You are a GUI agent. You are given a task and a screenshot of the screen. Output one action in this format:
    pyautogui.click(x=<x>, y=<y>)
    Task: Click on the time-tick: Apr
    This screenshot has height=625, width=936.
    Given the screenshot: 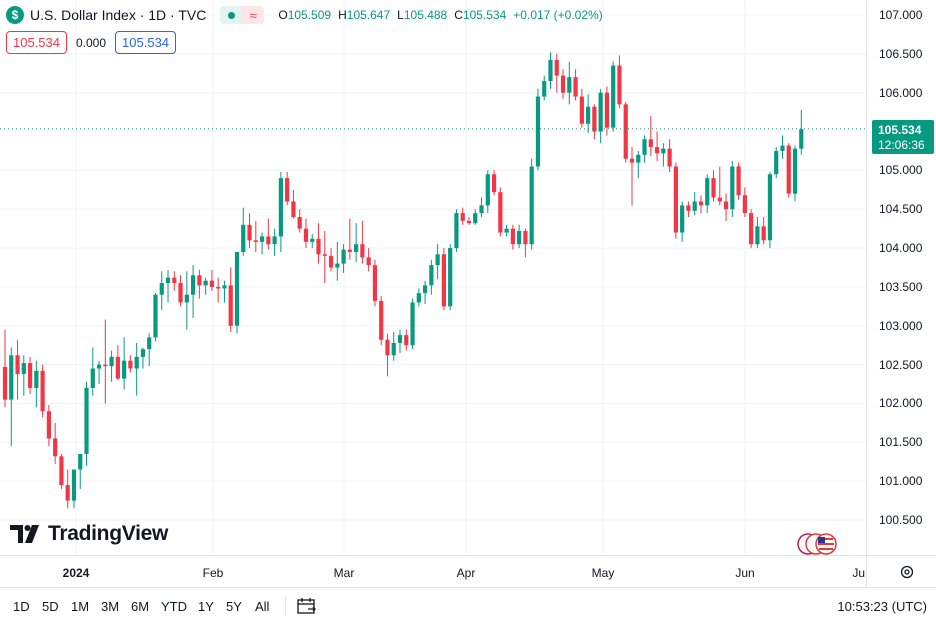 What is the action you would take?
    pyautogui.click(x=466, y=573)
    